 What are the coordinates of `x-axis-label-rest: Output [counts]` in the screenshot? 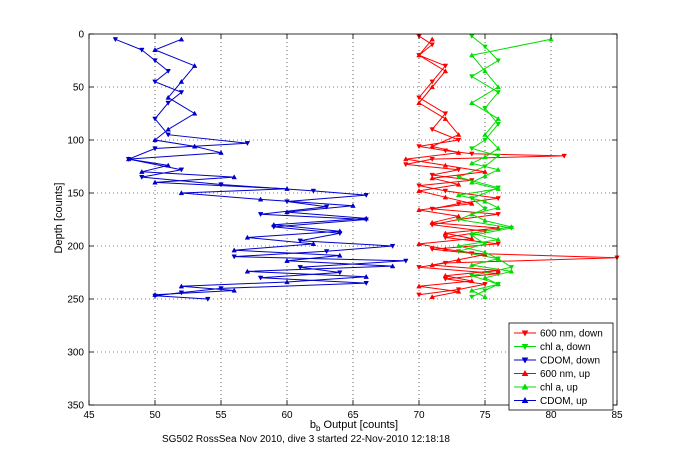 It's located at (359, 425).